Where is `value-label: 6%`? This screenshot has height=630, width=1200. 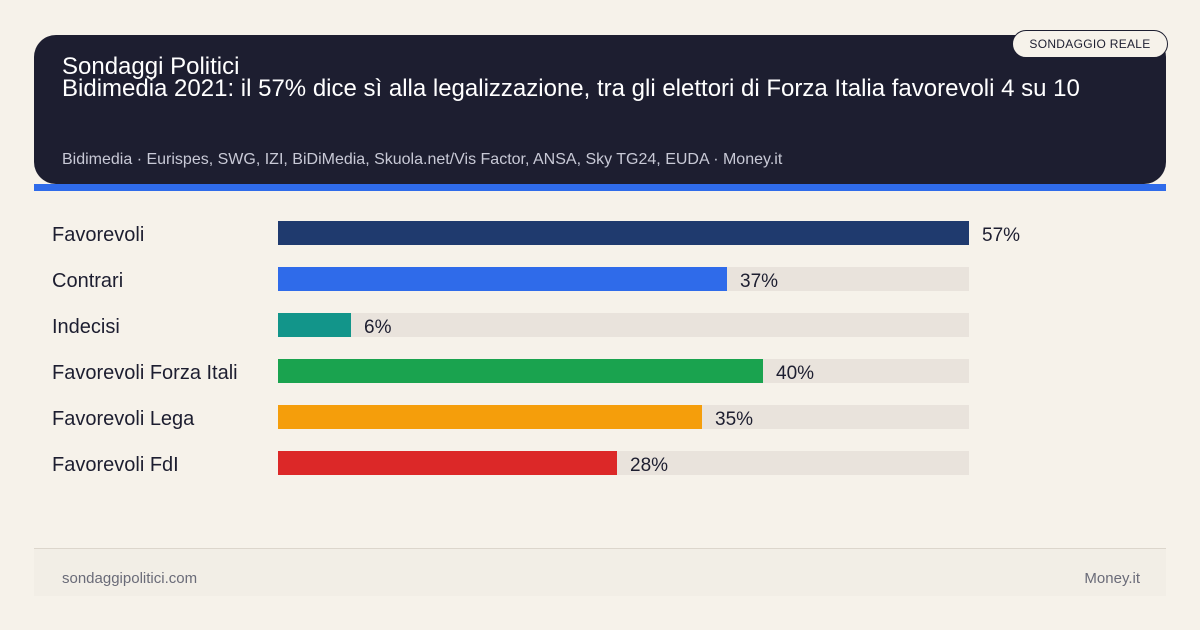 value-label: 6% is located at coordinates (378, 327).